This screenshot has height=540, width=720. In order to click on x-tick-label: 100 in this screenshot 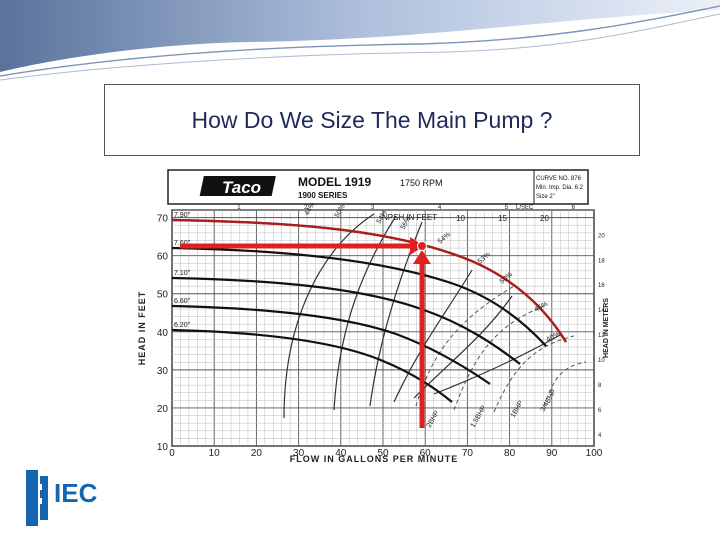, I will do `click(594, 453)`.